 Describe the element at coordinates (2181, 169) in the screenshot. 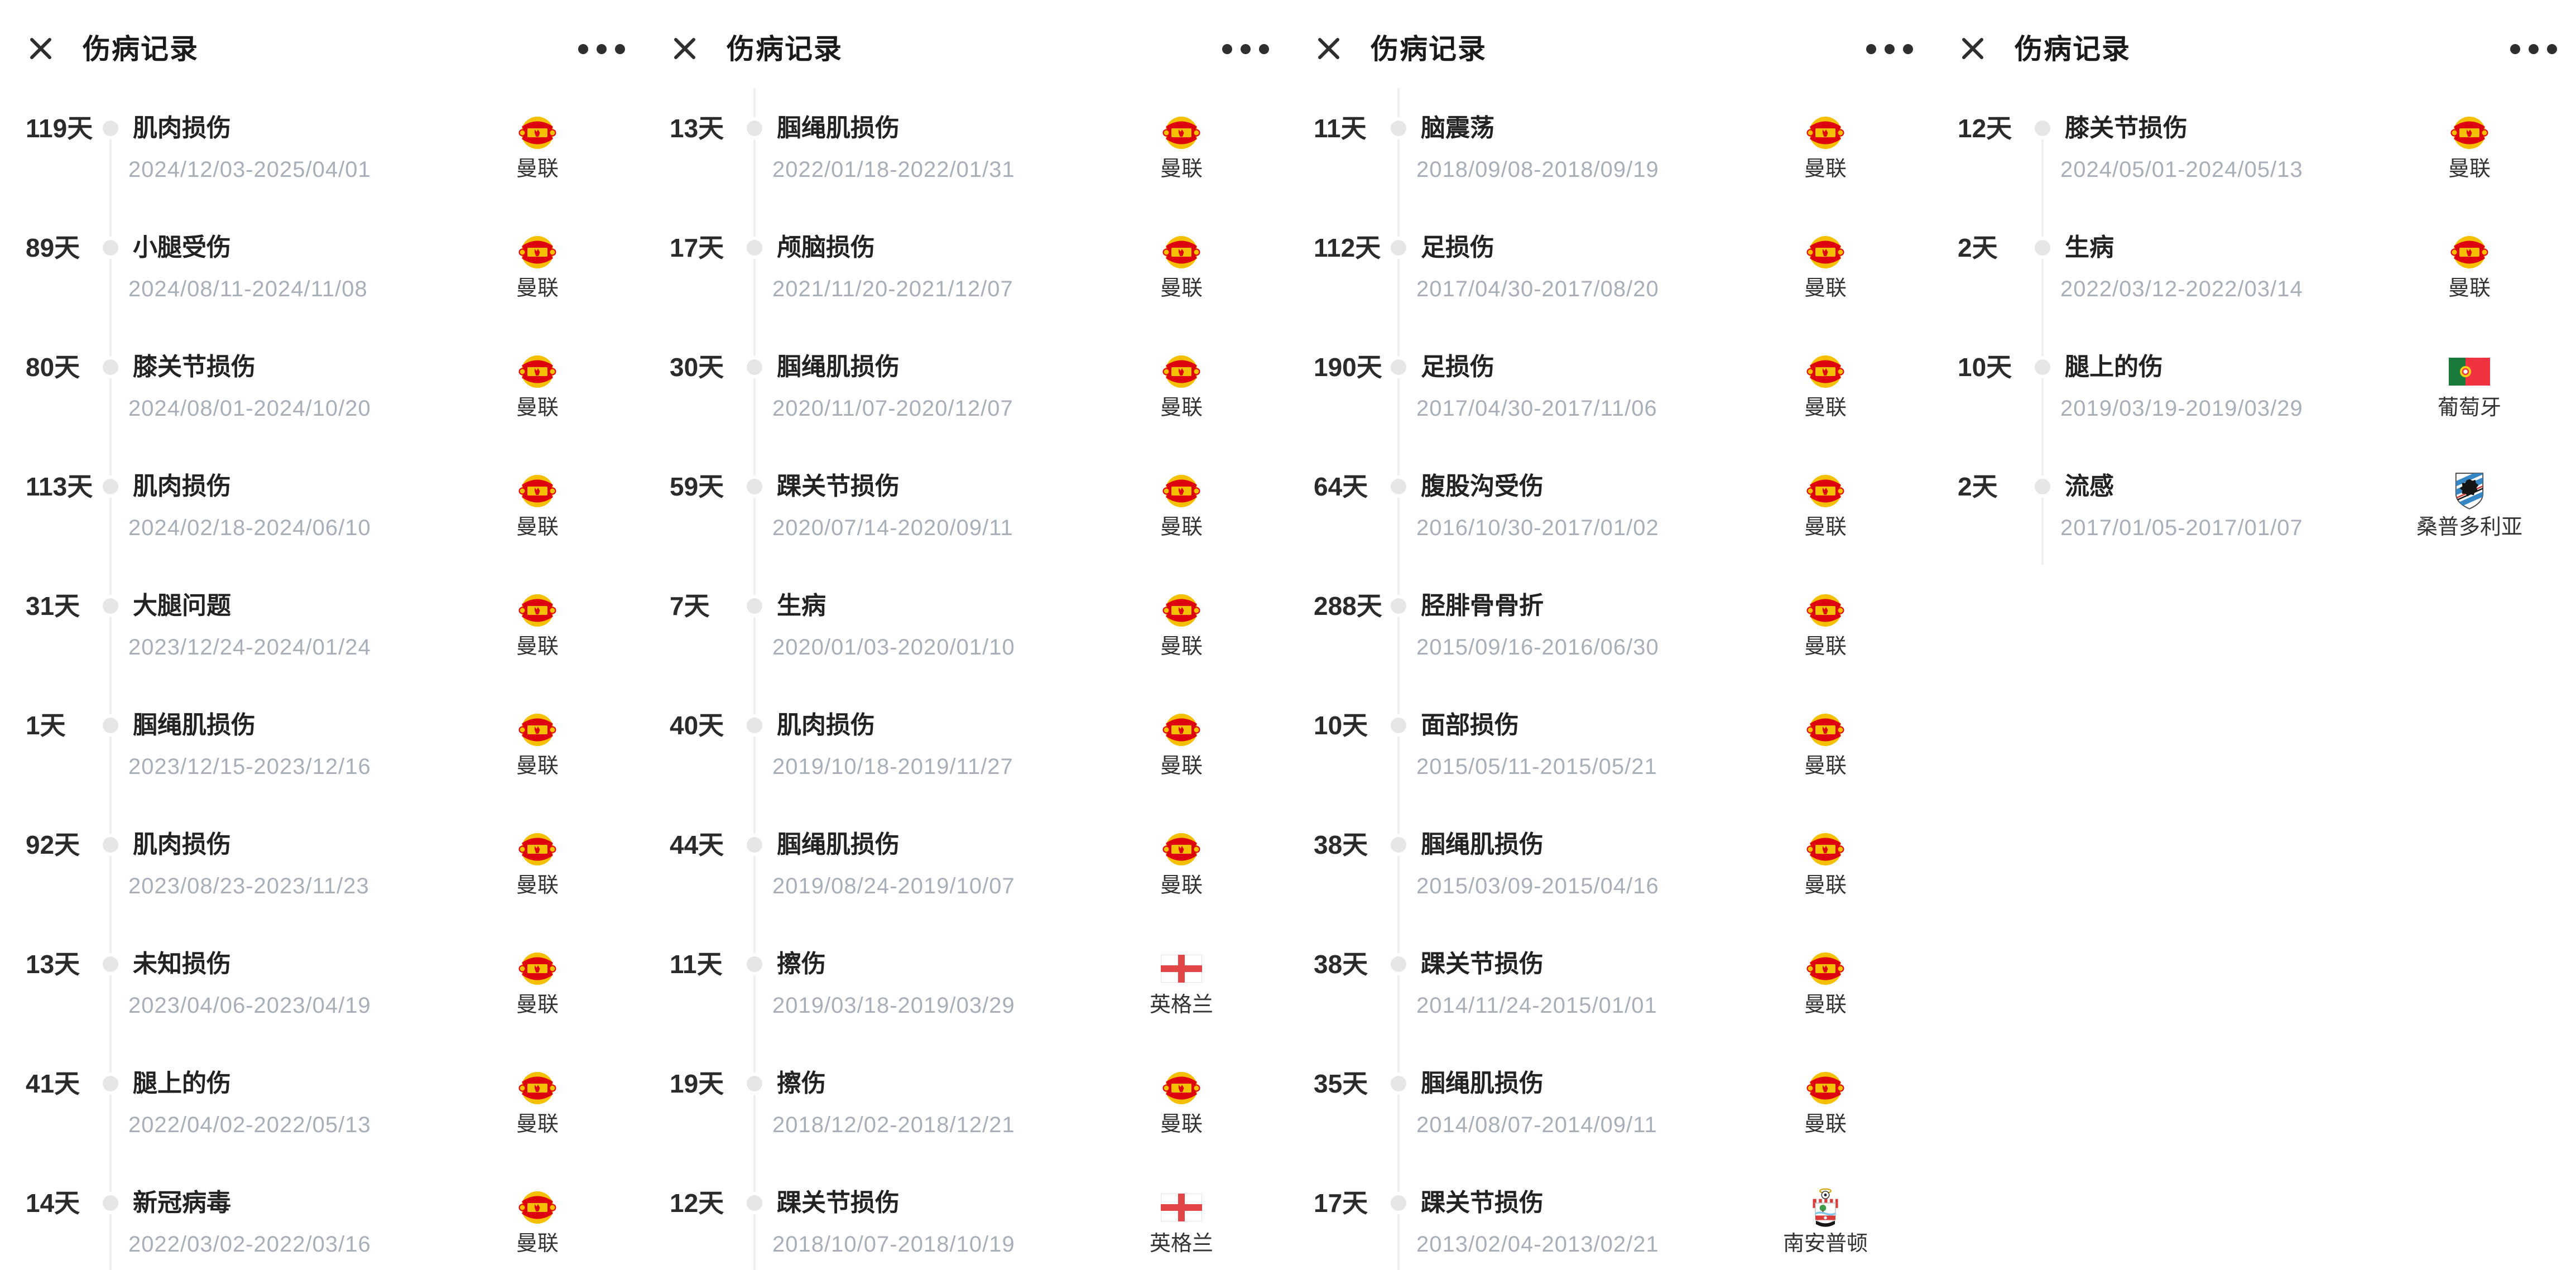

I see `date-range: 2024/05/01-2024/05/13` at that location.